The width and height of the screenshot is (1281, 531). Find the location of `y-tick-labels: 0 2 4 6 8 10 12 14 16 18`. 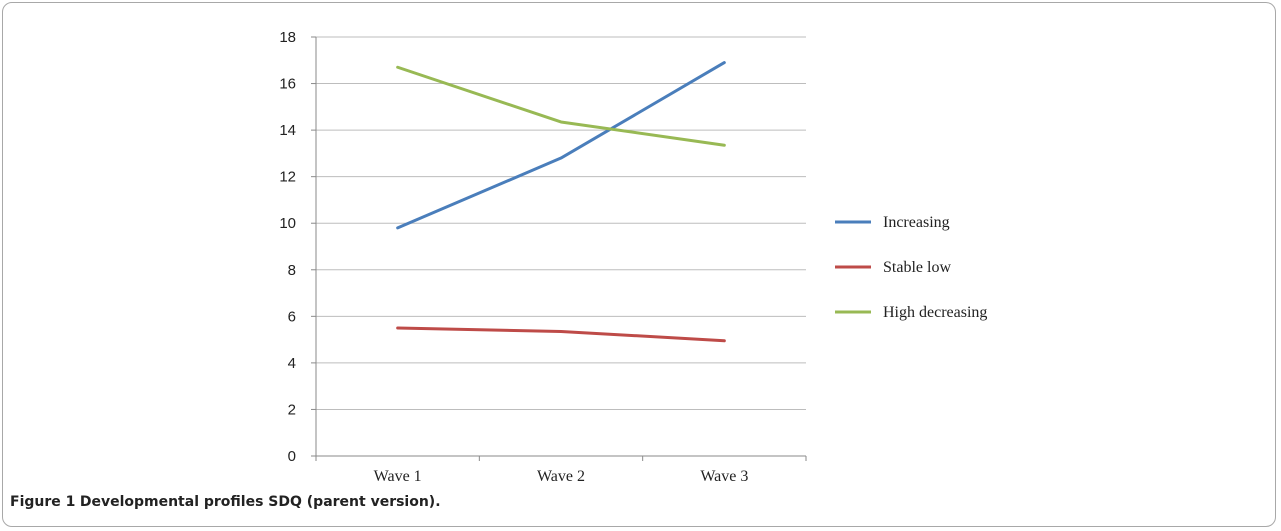

y-tick-labels: 0 2 4 6 8 10 12 14 16 18 is located at coordinates (287, 247).